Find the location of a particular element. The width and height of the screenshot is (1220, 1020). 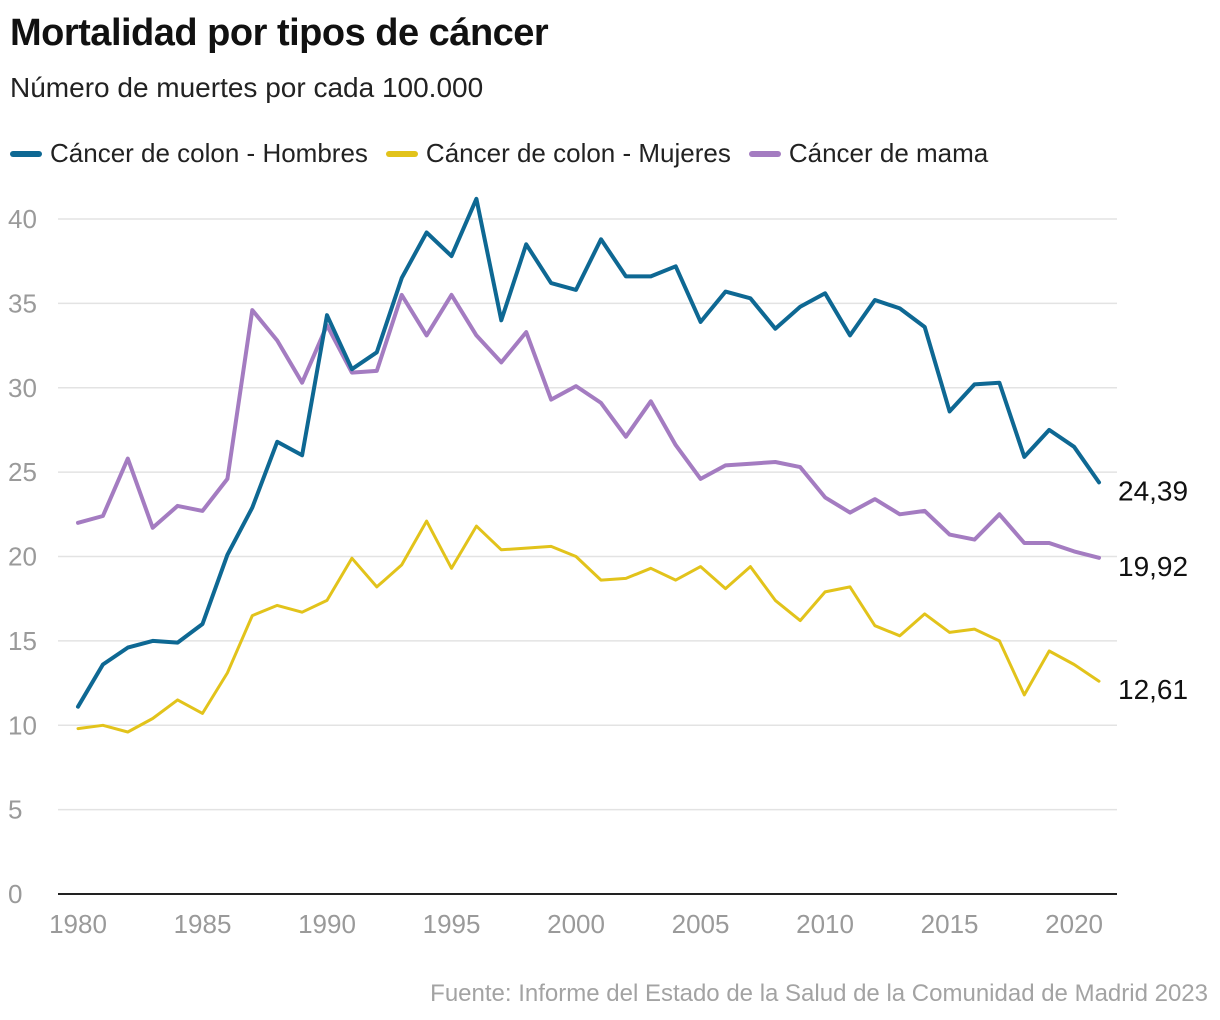

x-tick-label-1980: 1980 is located at coordinates (78, 924).